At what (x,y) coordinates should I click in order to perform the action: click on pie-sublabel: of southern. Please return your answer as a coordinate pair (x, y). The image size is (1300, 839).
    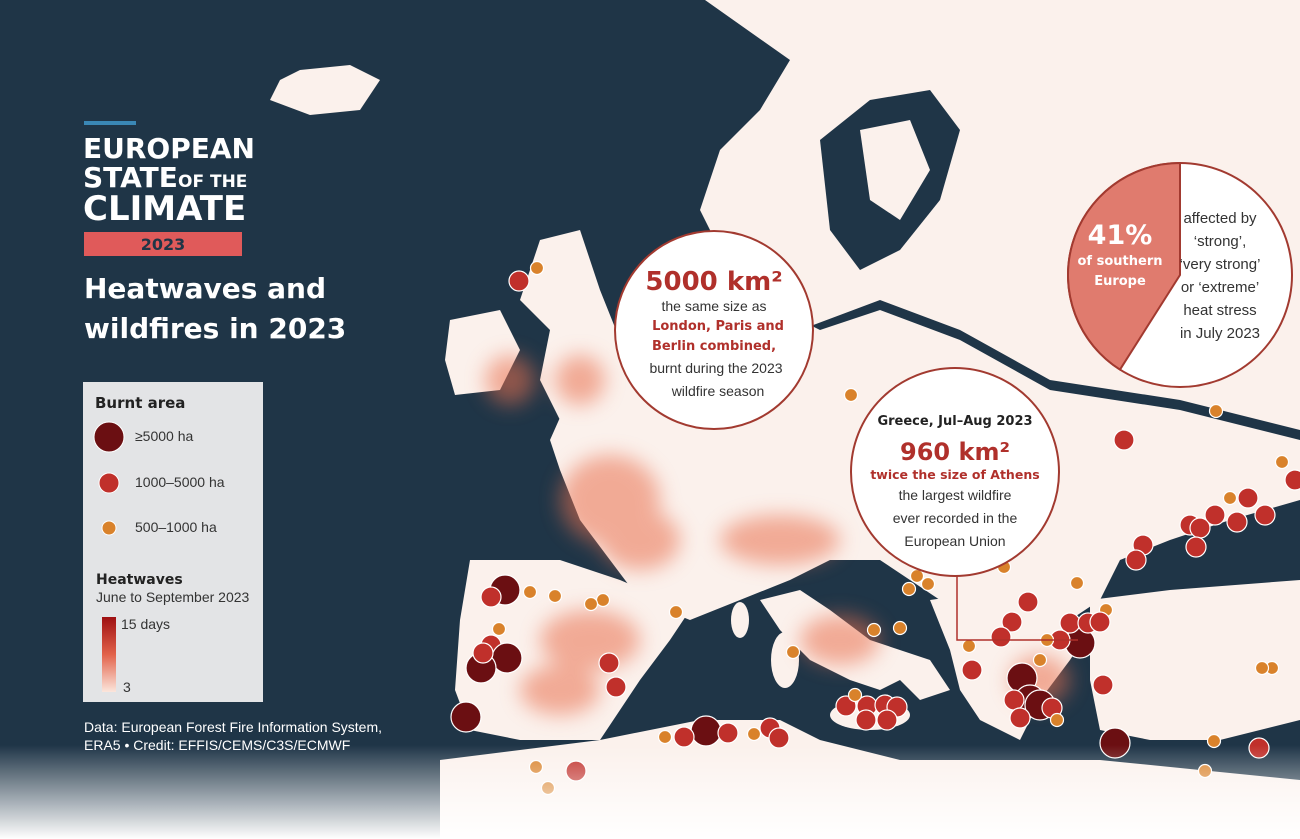
    Looking at the image, I should click on (1120, 261).